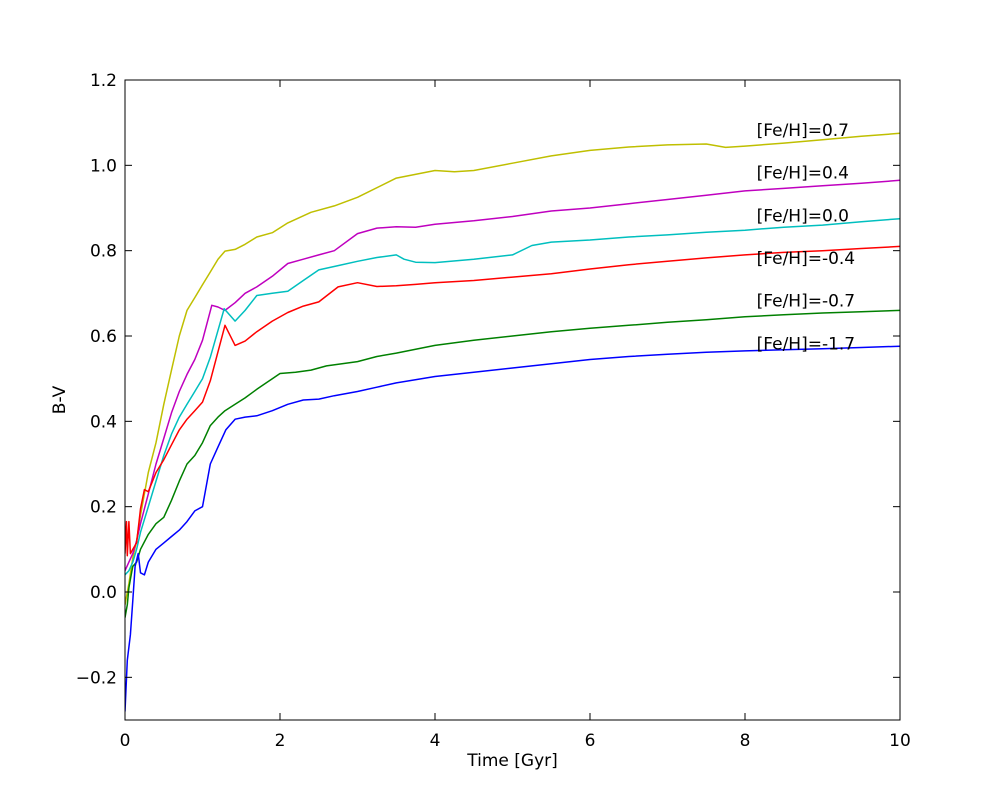  I want to click on x-tick-label: 10, so click(900, 741).